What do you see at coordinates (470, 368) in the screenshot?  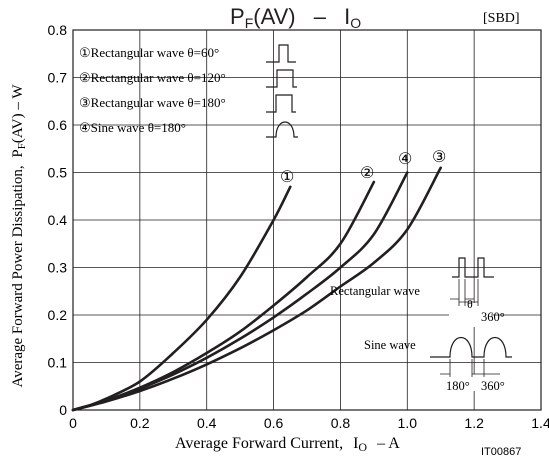 I see `sine-wave-dimension-lines` at bounding box center [470, 368].